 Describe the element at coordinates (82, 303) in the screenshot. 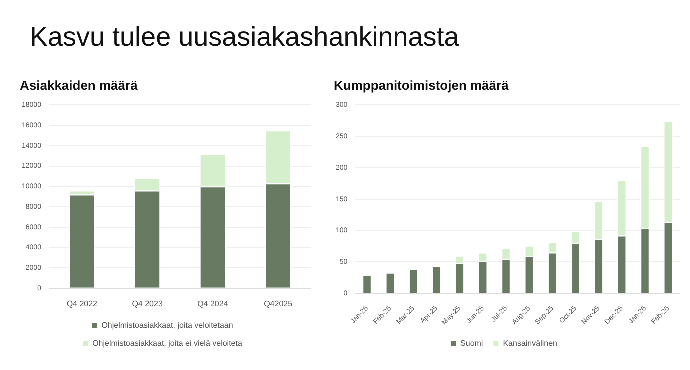

I see `x-tick-label: Q4 2022` at that location.